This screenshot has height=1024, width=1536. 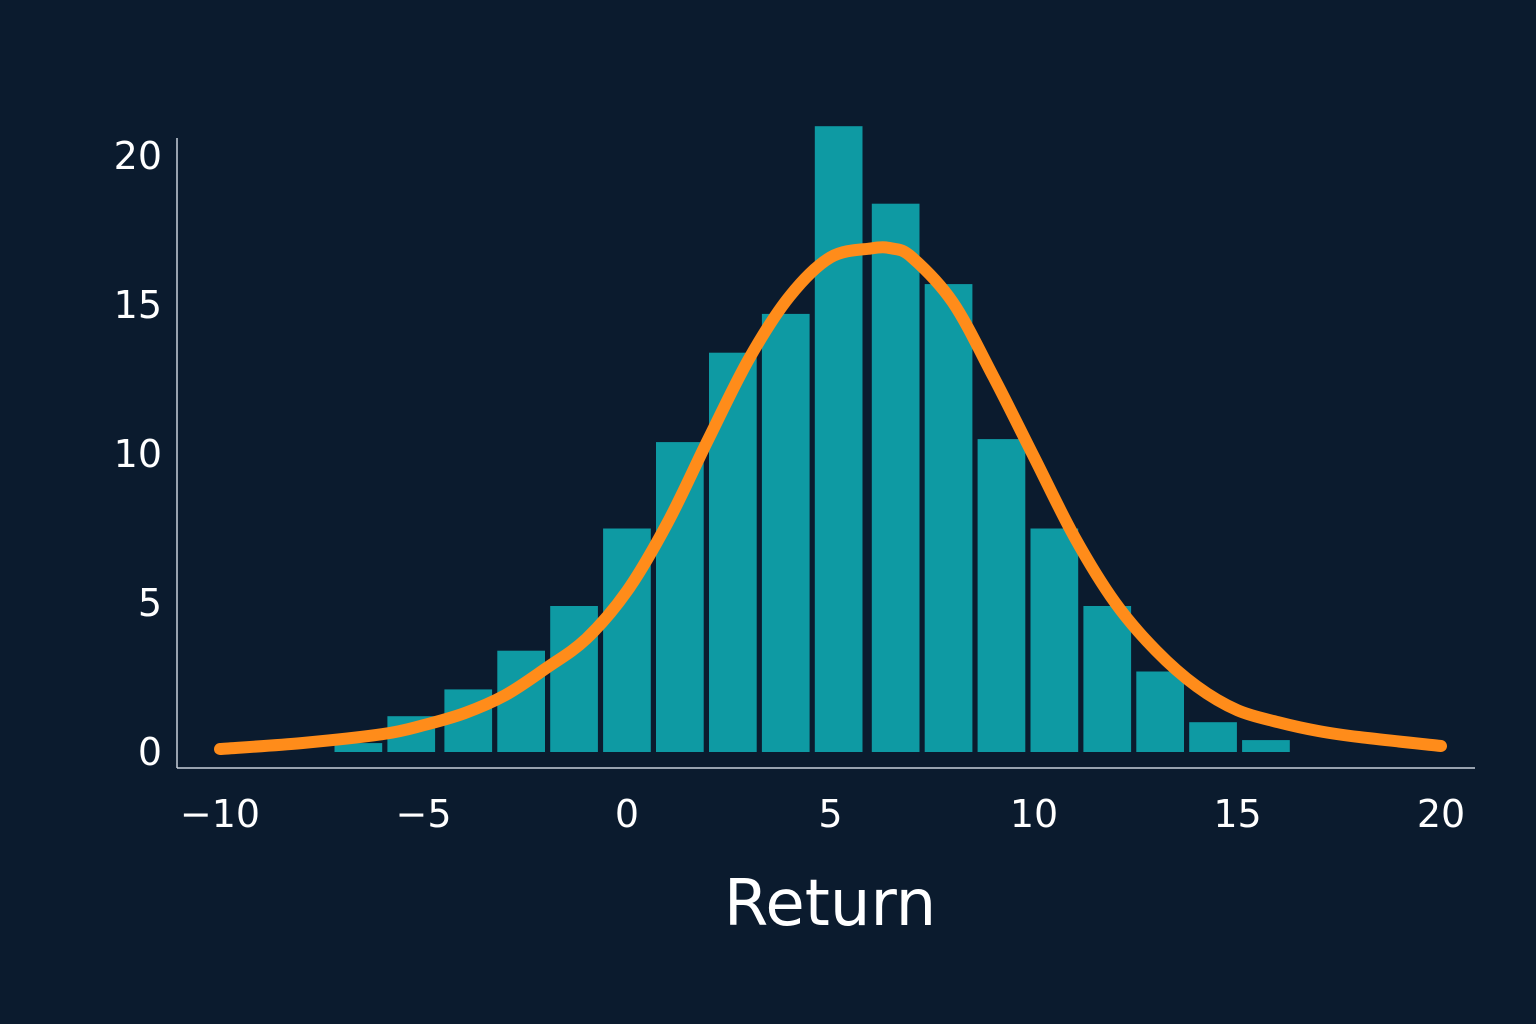 I want to click on x-tick-label: 10, so click(x=1034, y=814).